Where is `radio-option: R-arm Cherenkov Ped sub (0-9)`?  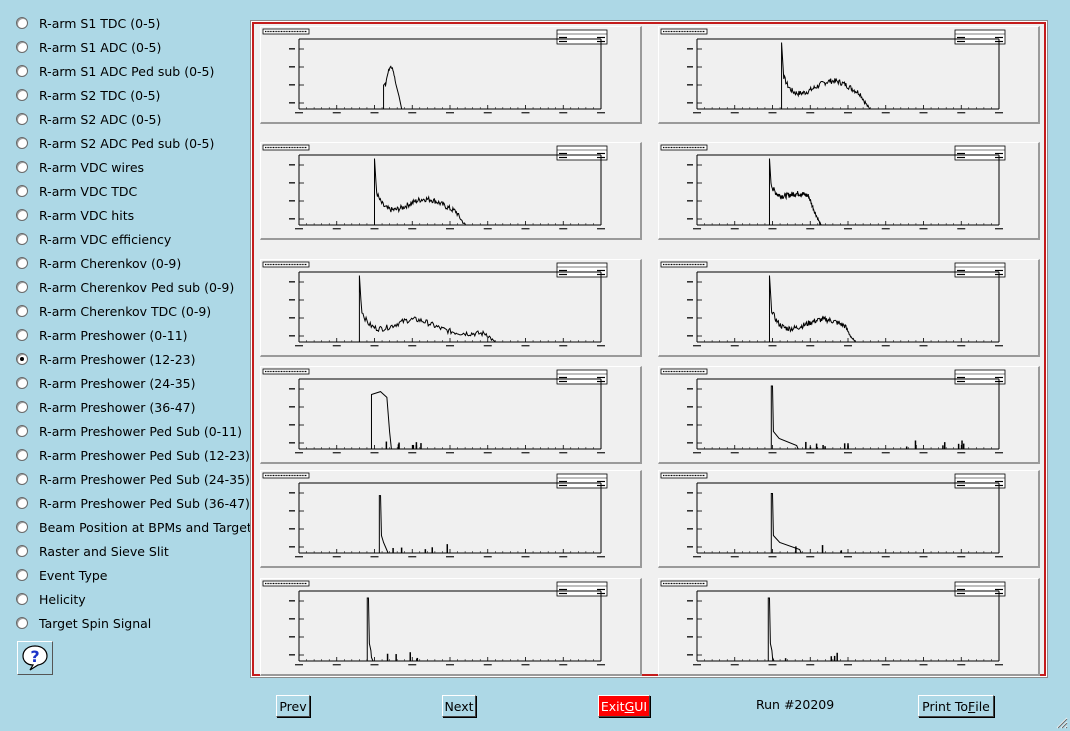
radio-option: R-arm Cherenkov Ped sub (0-9) is located at coordinates (125, 287).